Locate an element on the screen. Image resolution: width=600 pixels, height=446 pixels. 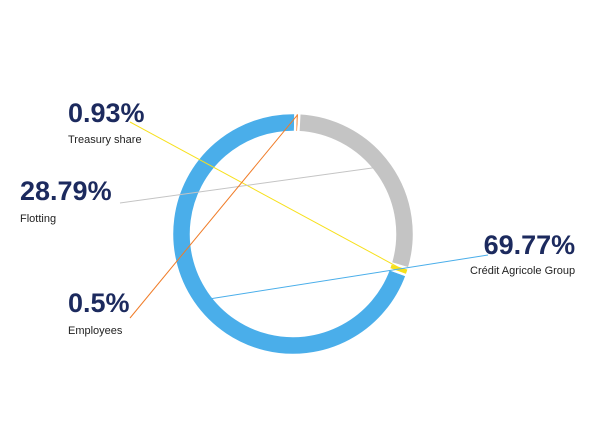
leader-line-flotting is located at coordinates (255, 184).